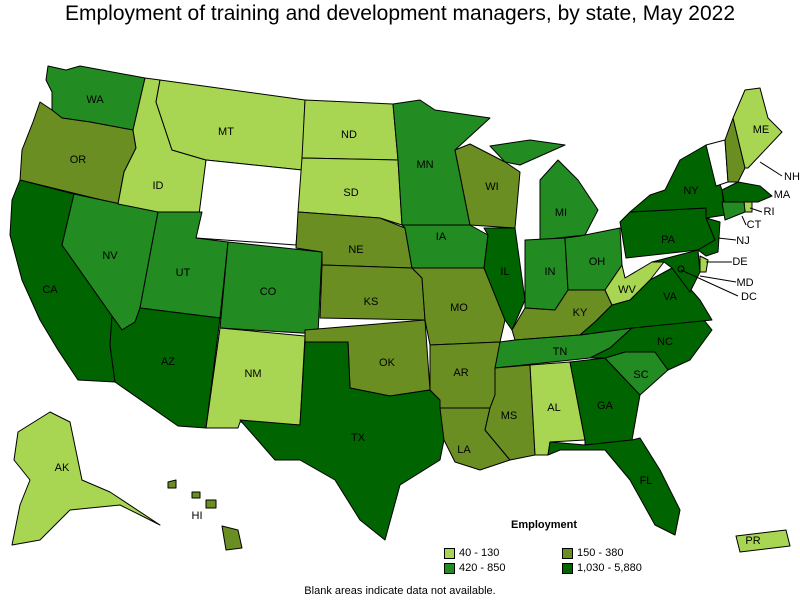 Image resolution: width=800 pixels, height=600 pixels. What do you see at coordinates (424, 165) in the screenshot?
I see `state-label-MN: MN` at bounding box center [424, 165].